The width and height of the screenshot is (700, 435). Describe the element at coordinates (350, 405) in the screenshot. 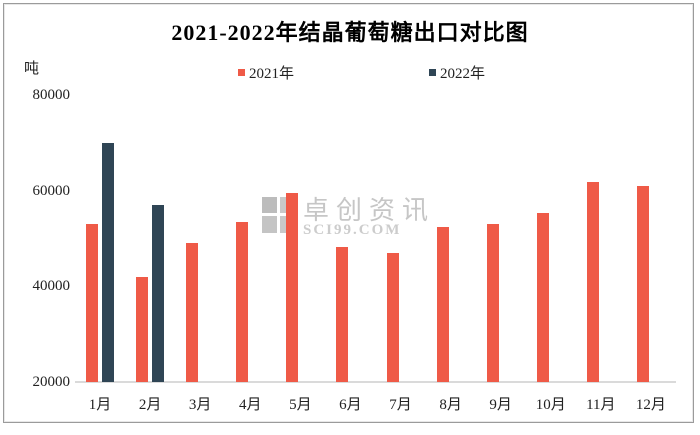

I see `x-axis-label-6月: 6月` at that location.